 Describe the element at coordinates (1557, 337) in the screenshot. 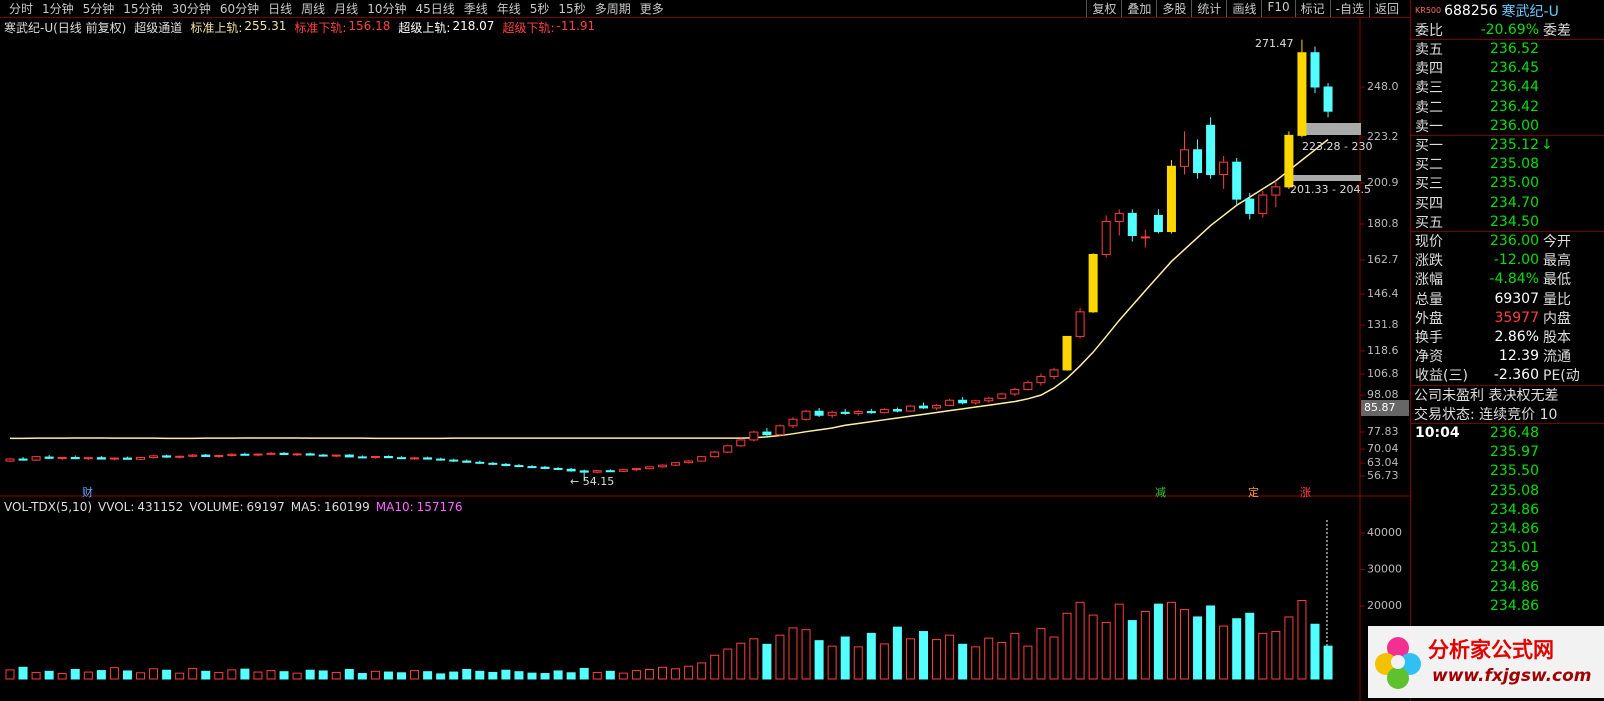

I see `stat-extra: 股本` at that location.